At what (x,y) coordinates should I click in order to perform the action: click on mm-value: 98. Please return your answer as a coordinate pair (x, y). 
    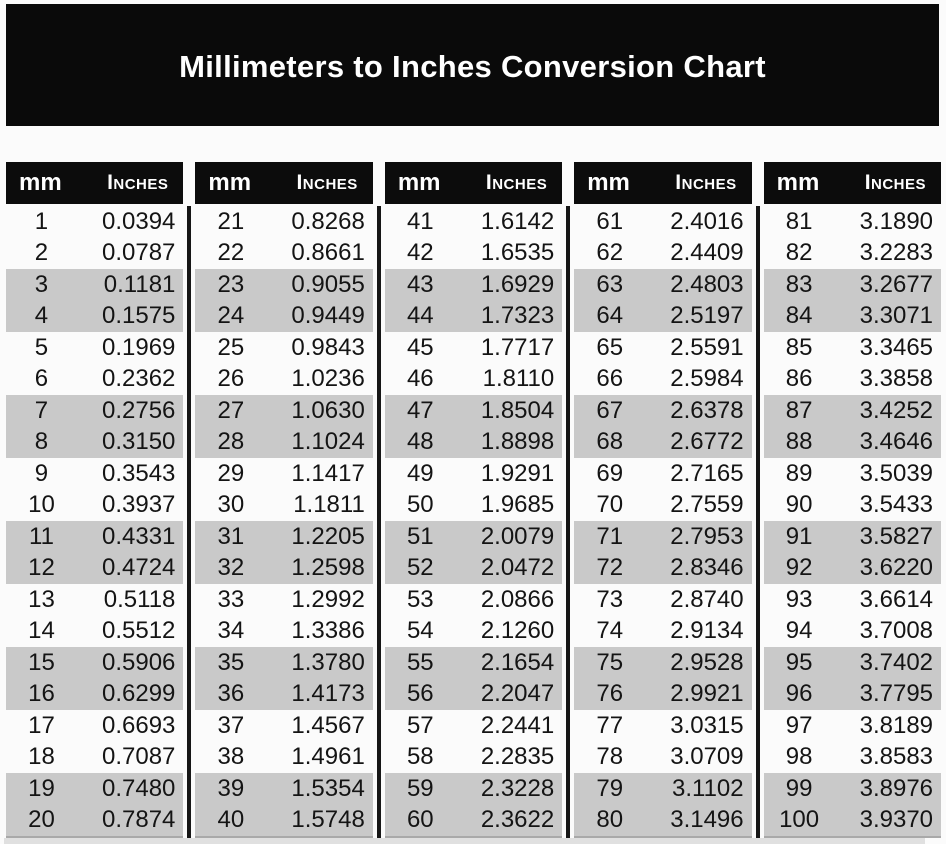
    Looking at the image, I should click on (799, 757).